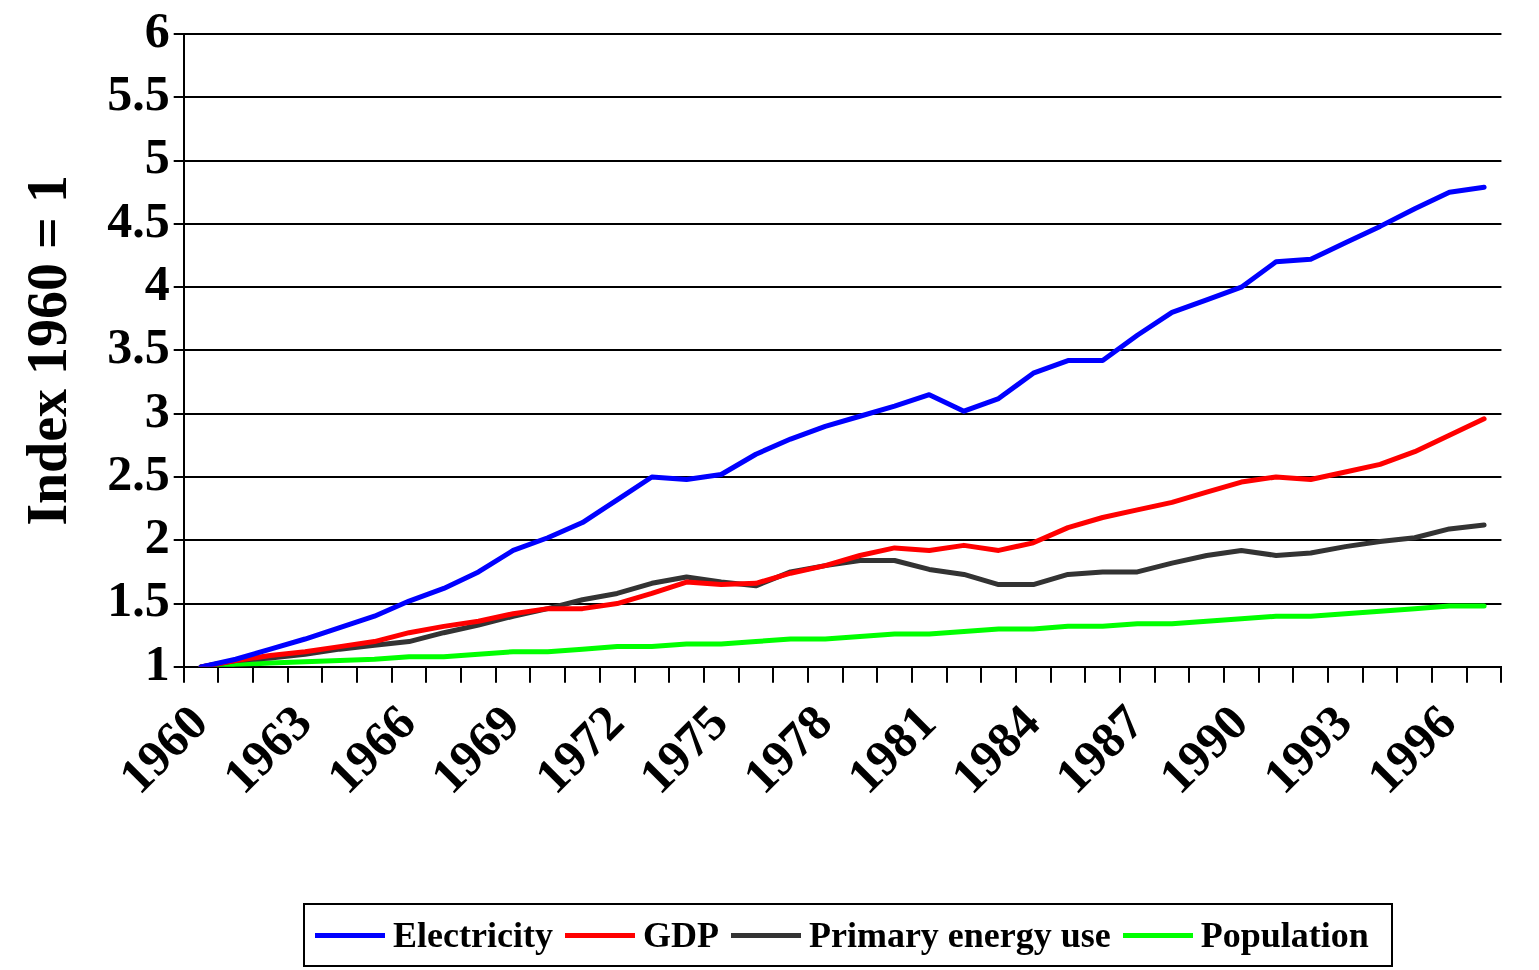 This screenshot has height=970, width=1539. I want to click on y-tick-label: 2.5, so click(138, 472).